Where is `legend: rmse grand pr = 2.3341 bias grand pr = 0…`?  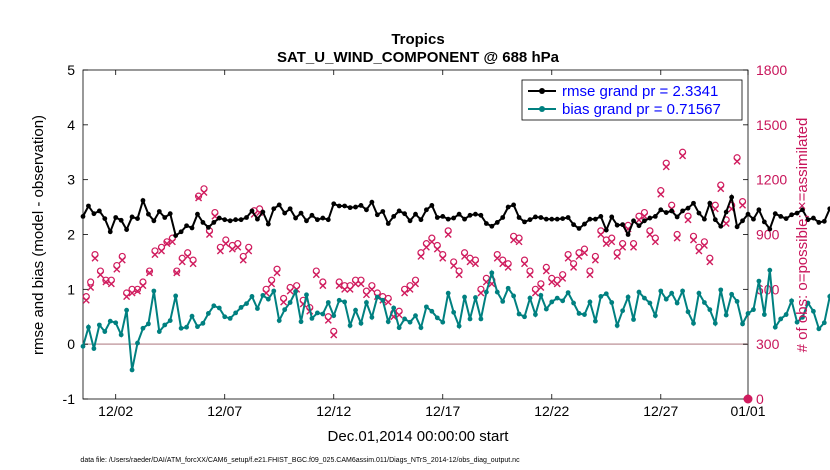
legend: rmse grand pr = 2.3341 bias grand pr = 0… is located at coordinates (632, 100).